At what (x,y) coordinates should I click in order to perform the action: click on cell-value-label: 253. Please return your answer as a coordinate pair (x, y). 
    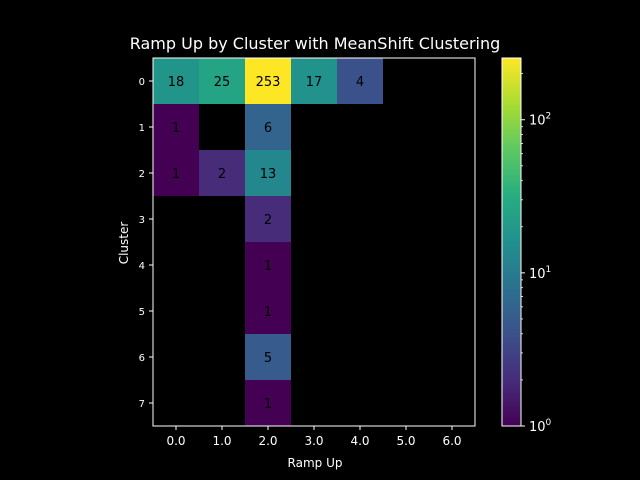
    Looking at the image, I should click on (268, 82).